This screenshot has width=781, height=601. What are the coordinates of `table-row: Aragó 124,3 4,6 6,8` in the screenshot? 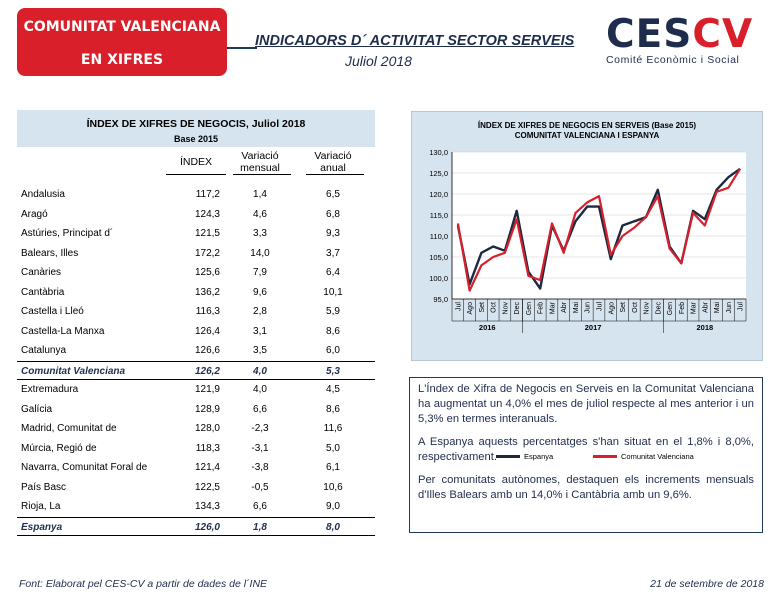 It's located at (196, 214).